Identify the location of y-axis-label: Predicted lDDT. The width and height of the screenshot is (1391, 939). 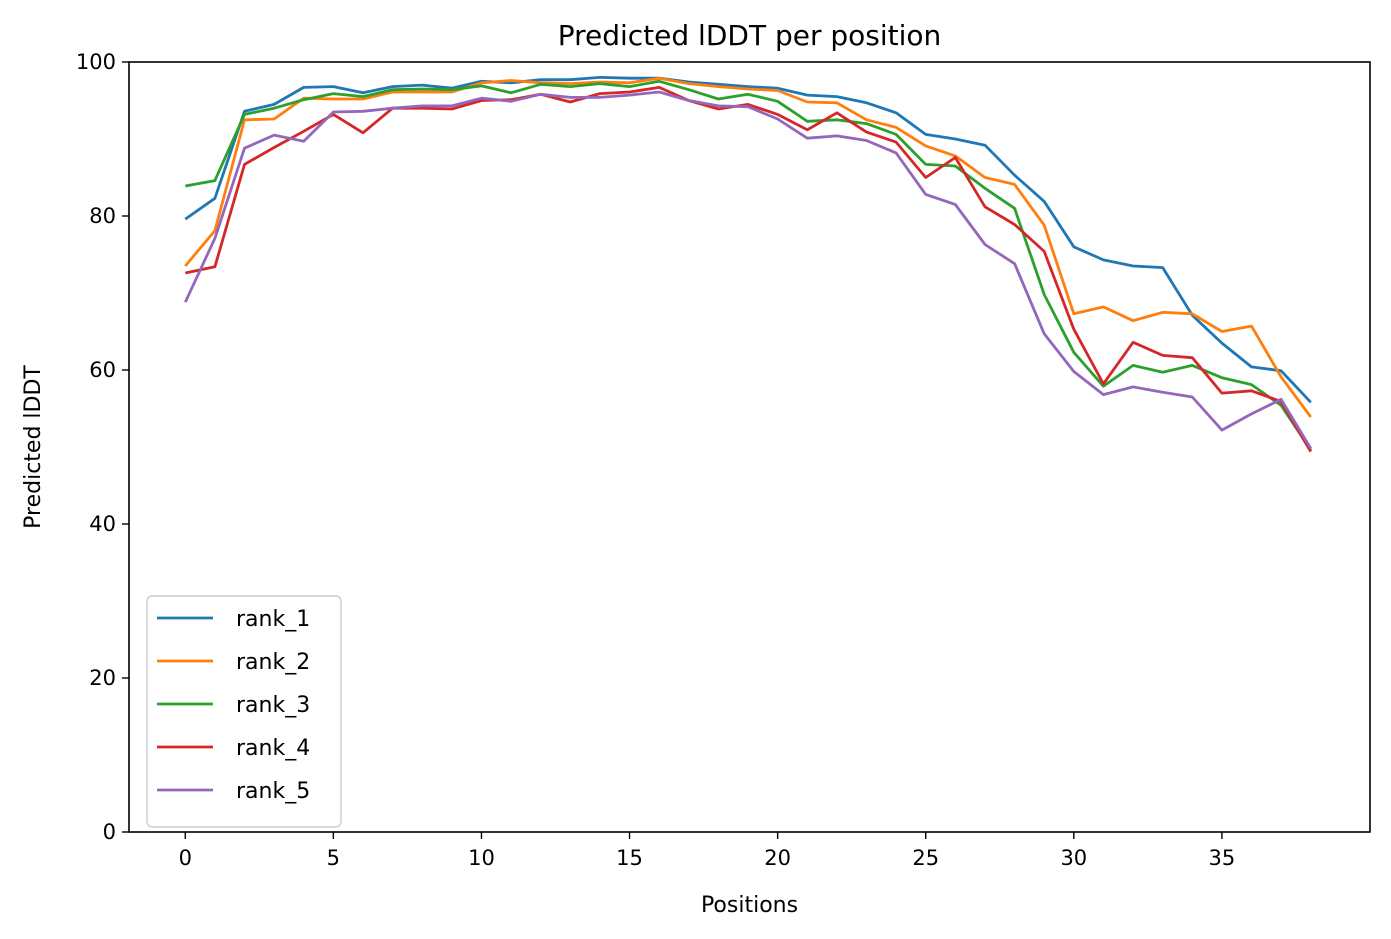
(33, 447).